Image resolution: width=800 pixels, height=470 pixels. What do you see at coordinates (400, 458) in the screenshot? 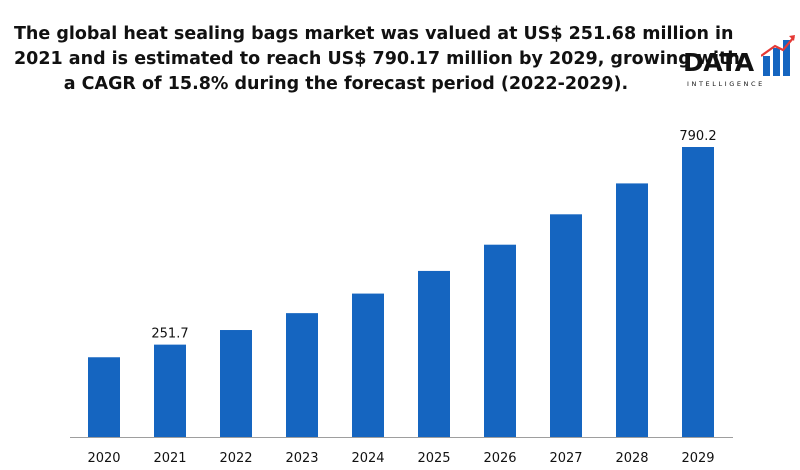
I see `x-tick-labels: 2020 2021 2022 2023 2024 2025 2026 2027 2028 2029` at bounding box center [400, 458].